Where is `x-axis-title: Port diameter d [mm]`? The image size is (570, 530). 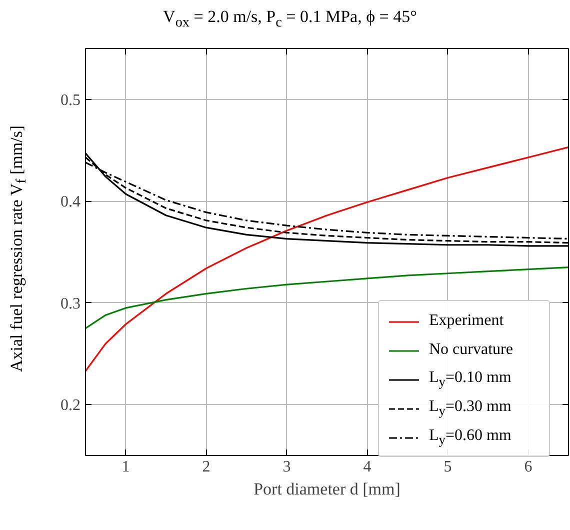 x-axis-title: Port diameter d [mm] is located at coordinates (327, 489).